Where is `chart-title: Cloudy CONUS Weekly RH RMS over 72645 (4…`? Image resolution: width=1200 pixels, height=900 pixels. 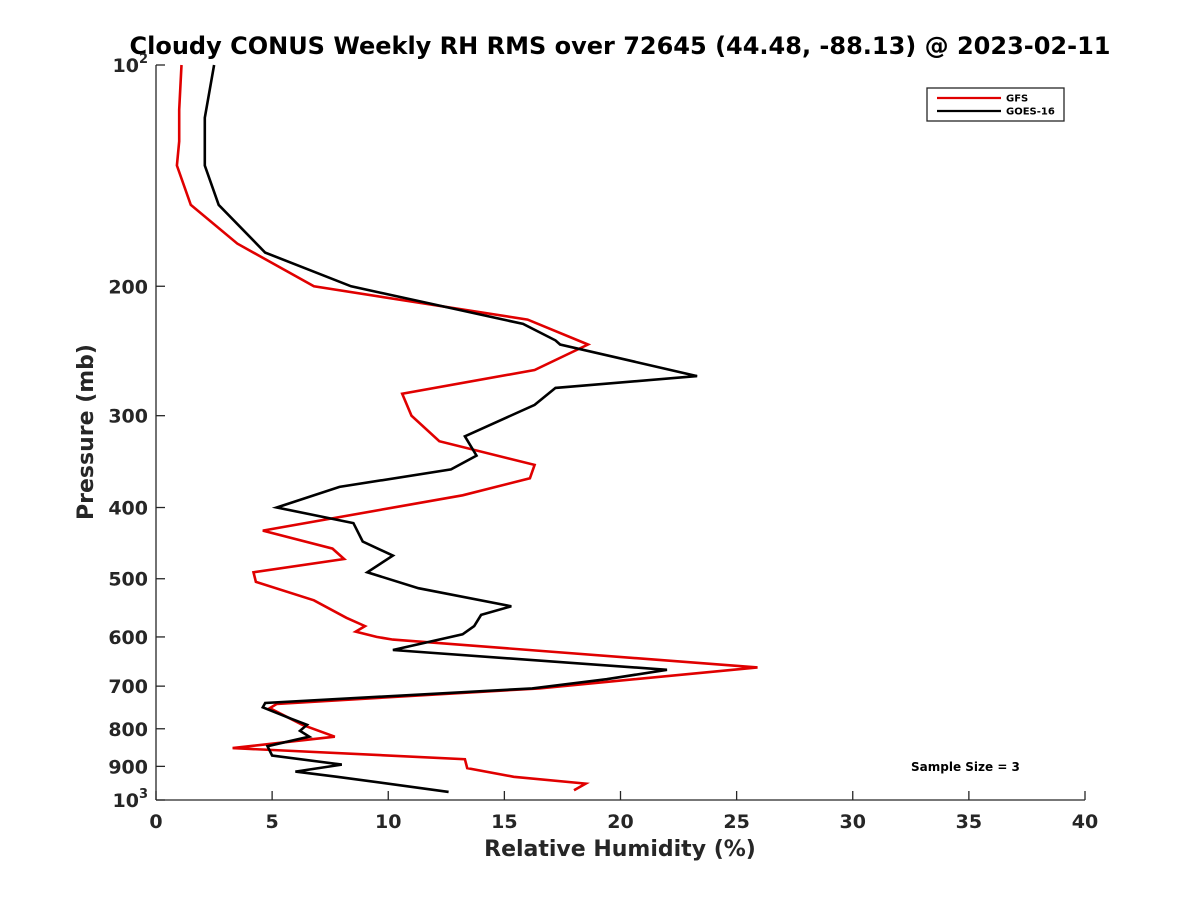 chart-title: Cloudy CONUS Weekly RH RMS over 72645 (4… is located at coordinates (620, 46).